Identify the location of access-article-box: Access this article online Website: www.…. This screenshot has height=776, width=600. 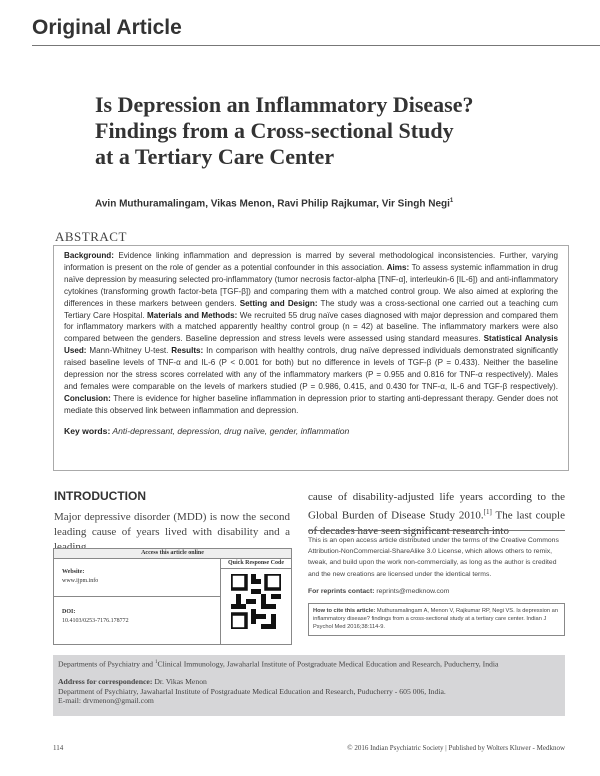
(172, 596).